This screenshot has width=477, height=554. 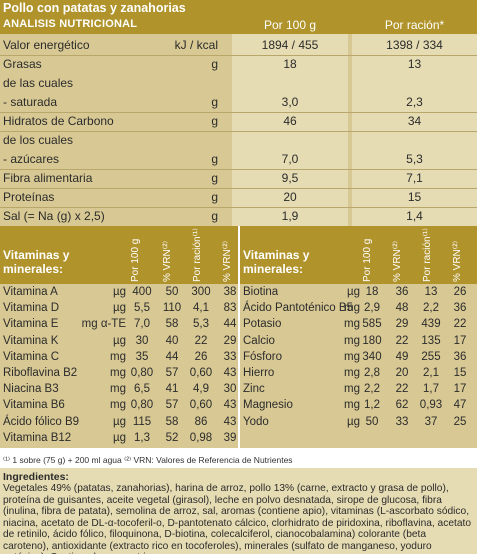 What do you see at coordinates (29, 197) in the screenshot?
I see `nutrient-label: Proteínas` at bounding box center [29, 197].